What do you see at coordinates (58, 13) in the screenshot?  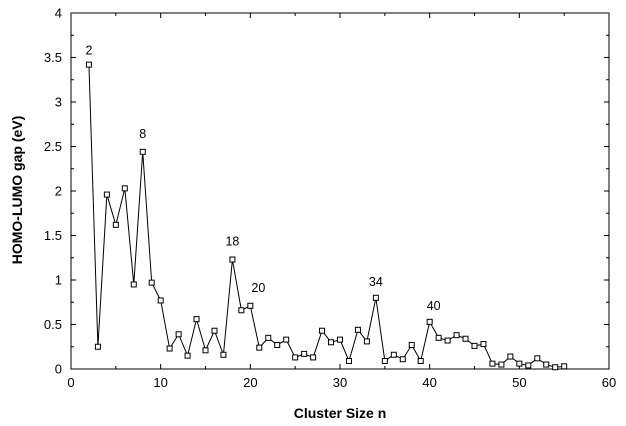 I see `y-tick-label: 4` at bounding box center [58, 13].